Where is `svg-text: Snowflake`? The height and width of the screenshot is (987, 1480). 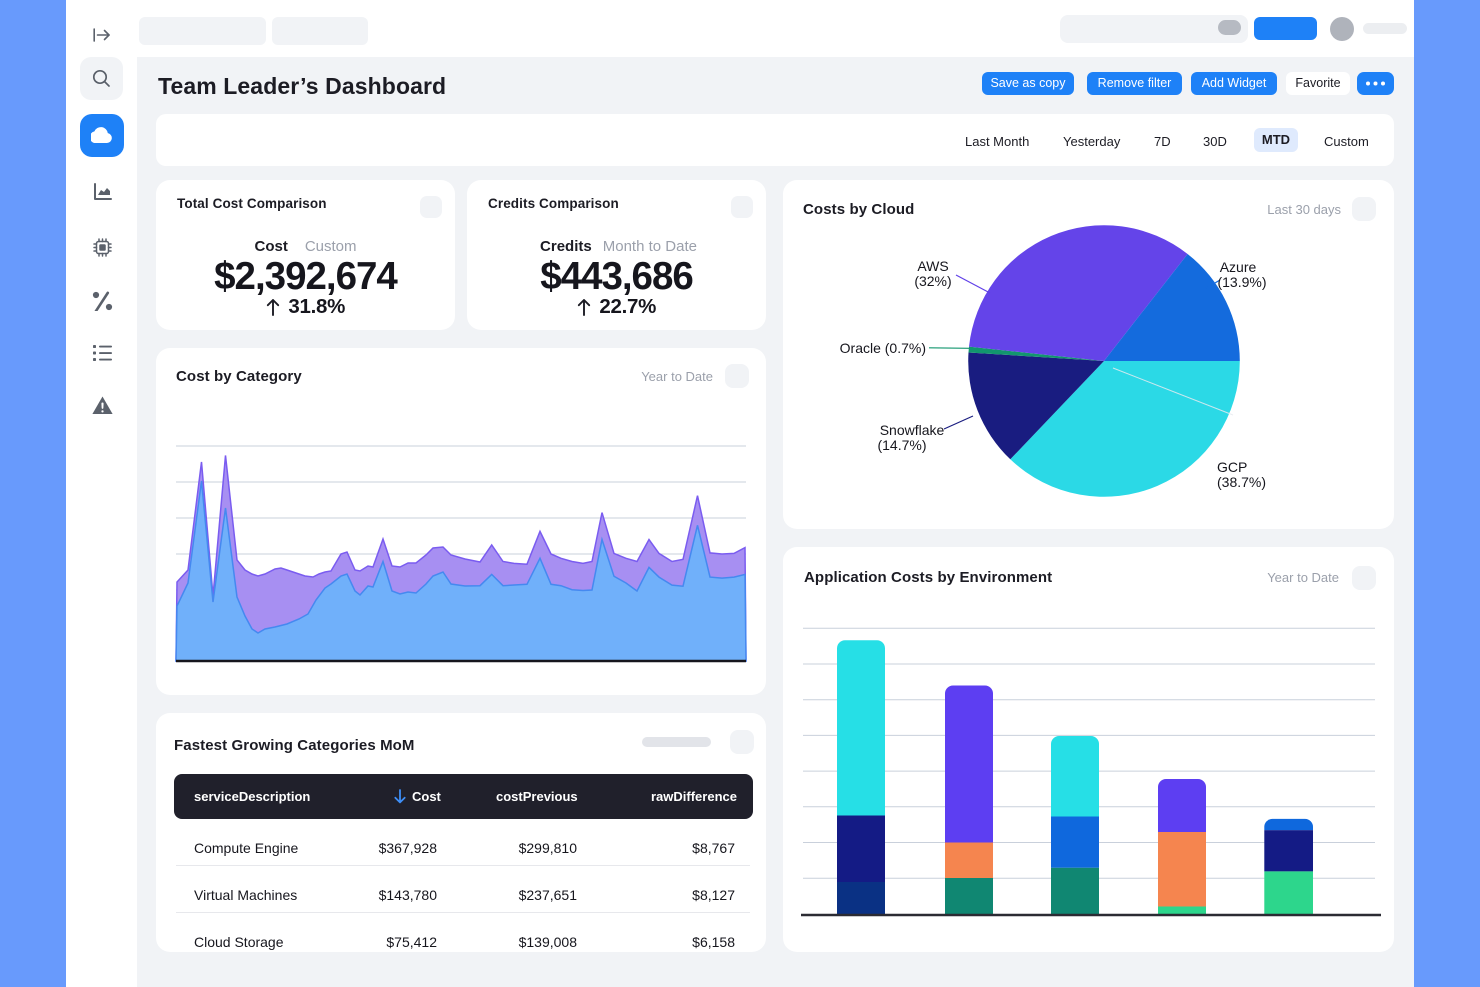 svg-text: Snowflake is located at coordinates (912, 430).